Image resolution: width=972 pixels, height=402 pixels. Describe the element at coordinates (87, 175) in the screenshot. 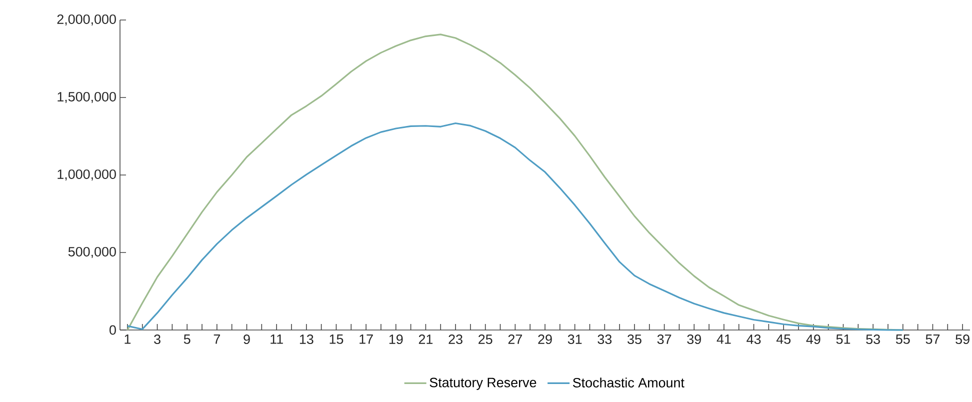

I see `y-tick-label: 1,000,000` at that location.